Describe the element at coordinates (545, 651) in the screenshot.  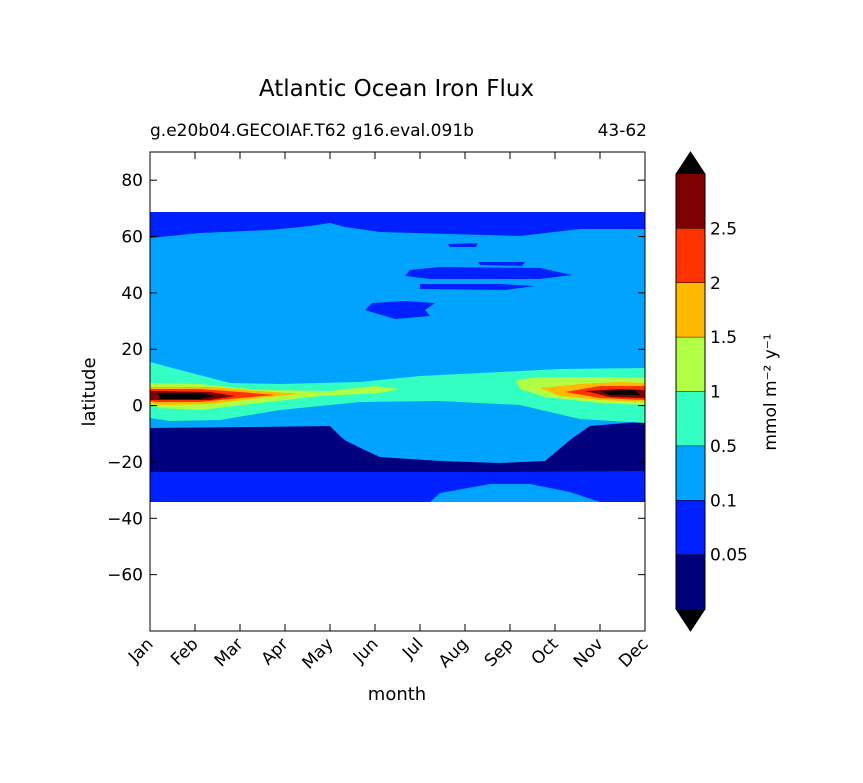
I see `x-tick-label: Oct` at that location.